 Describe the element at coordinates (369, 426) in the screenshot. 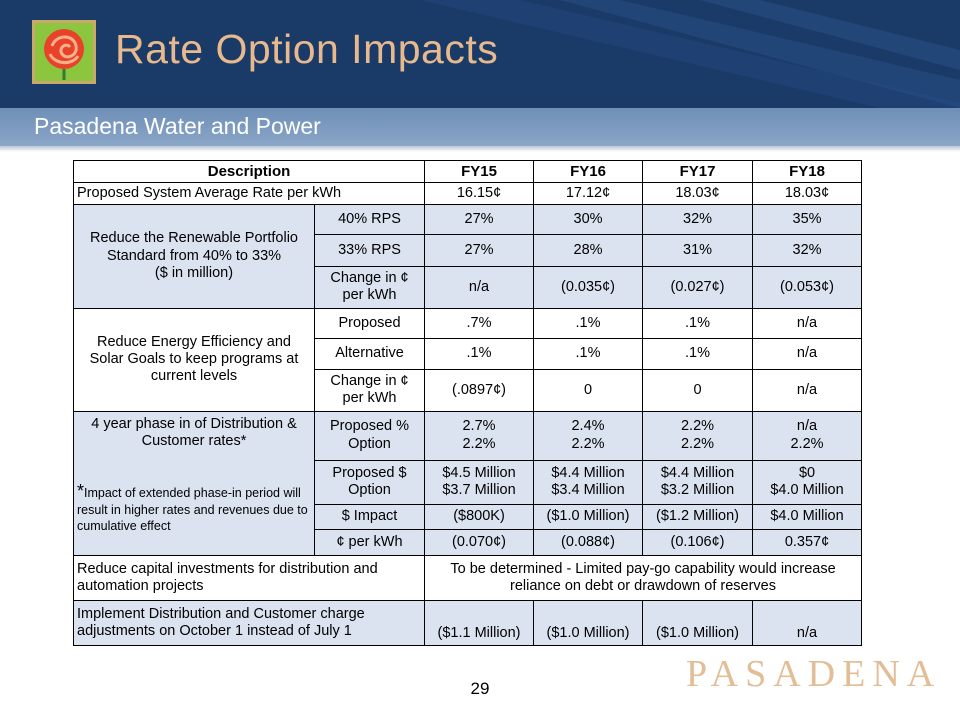

I see `row-label-line: Proposed %` at that location.